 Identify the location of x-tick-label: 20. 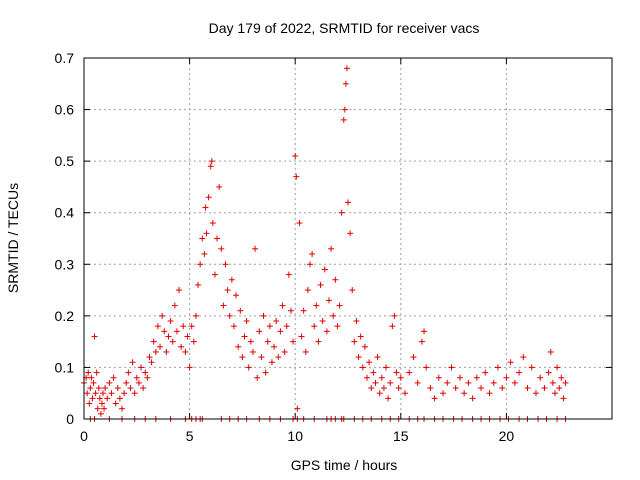
(507, 436).